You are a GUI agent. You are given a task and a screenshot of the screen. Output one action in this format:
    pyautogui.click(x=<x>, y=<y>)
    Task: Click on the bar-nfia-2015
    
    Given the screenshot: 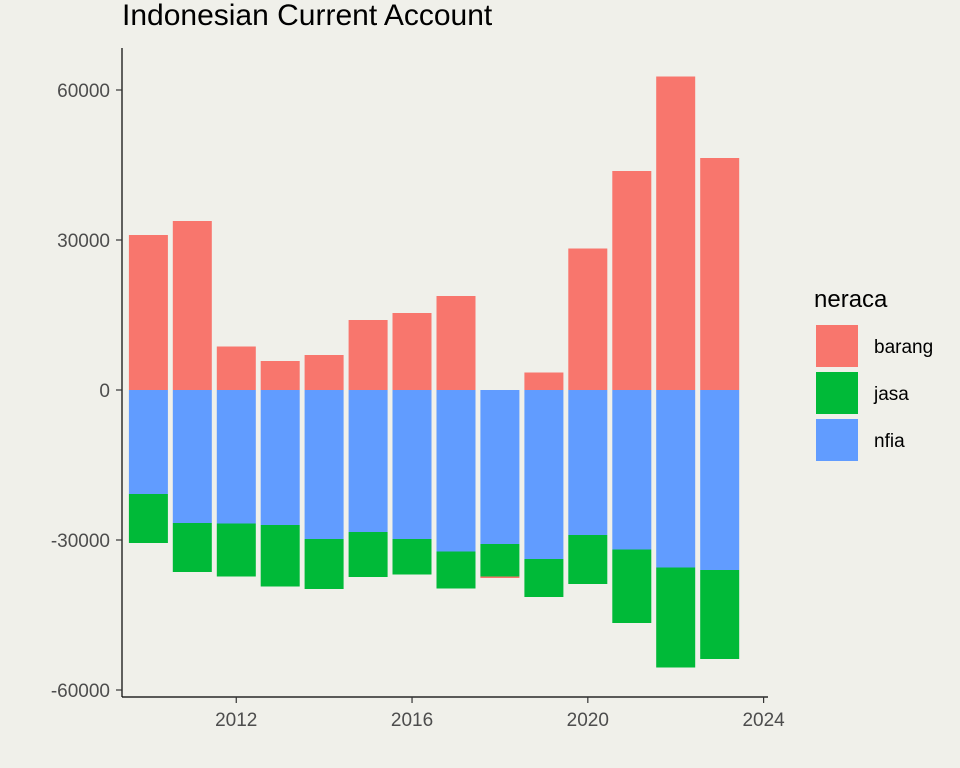 What is the action you would take?
    pyautogui.click(x=368, y=461)
    